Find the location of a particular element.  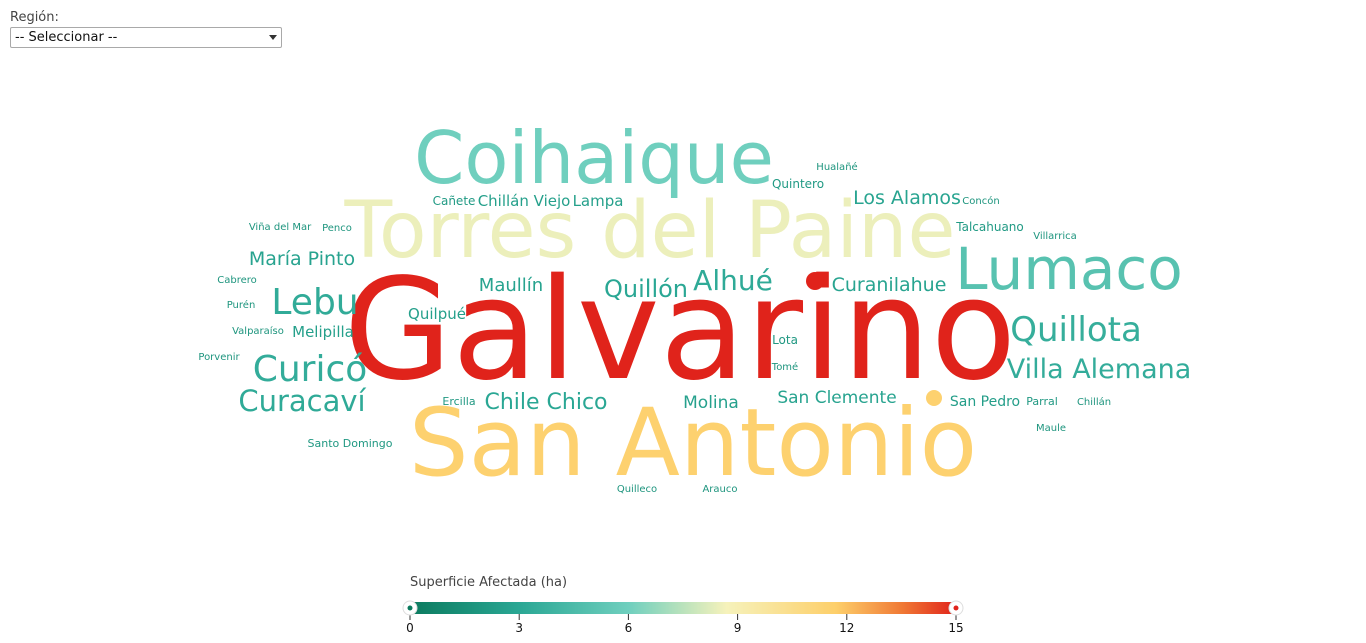

word-ercilla: Ercilla is located at coordinates (458, 401).